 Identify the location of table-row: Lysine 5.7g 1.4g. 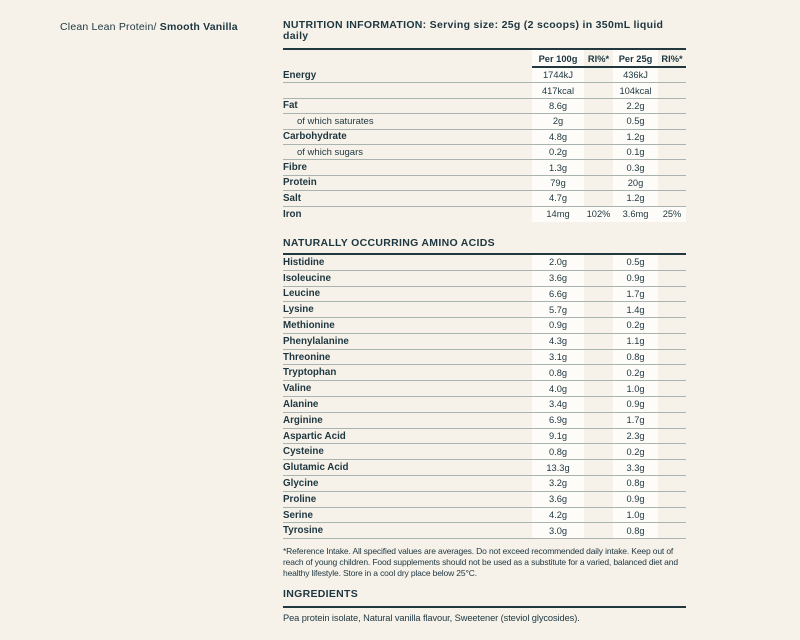
(484, 310).